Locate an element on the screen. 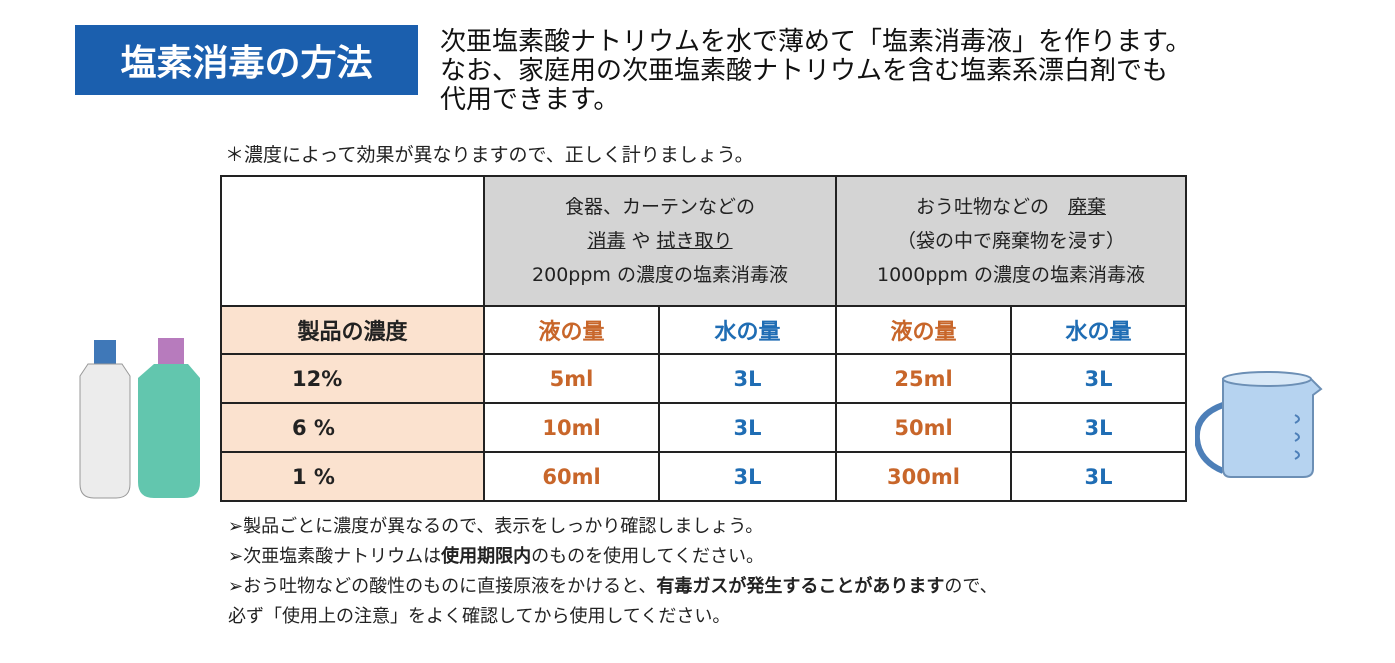 This screenshot has height=663, width=1395. text: 200ppm の濃度の塩素消毒液 is located at coordinates (660, 275).